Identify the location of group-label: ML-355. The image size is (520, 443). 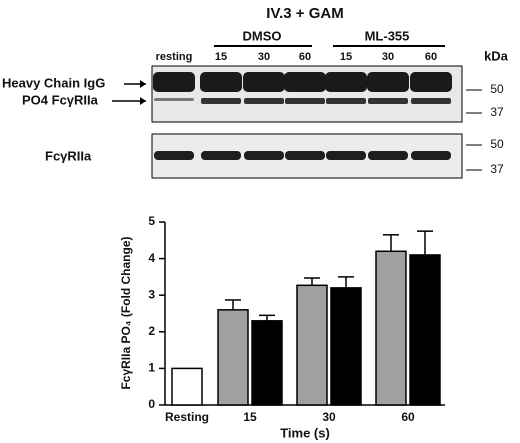
(387, 35).